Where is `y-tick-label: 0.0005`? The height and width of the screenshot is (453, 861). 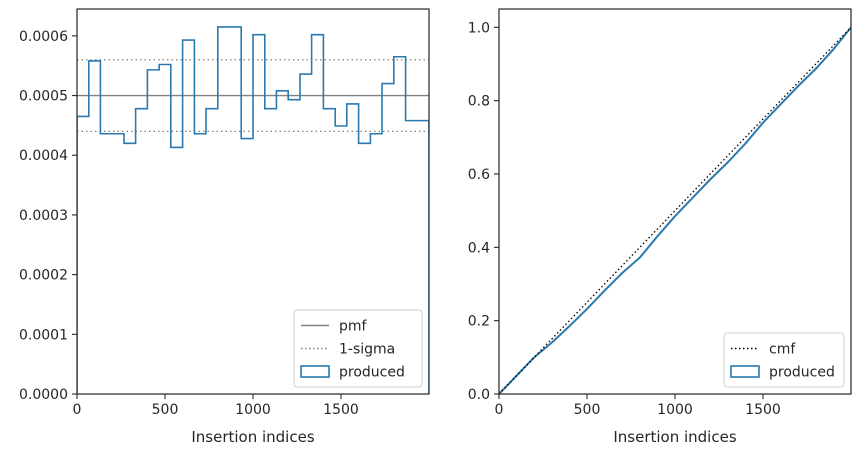
y-tick-label: 0.0005 is located at coordinates (43, 97).